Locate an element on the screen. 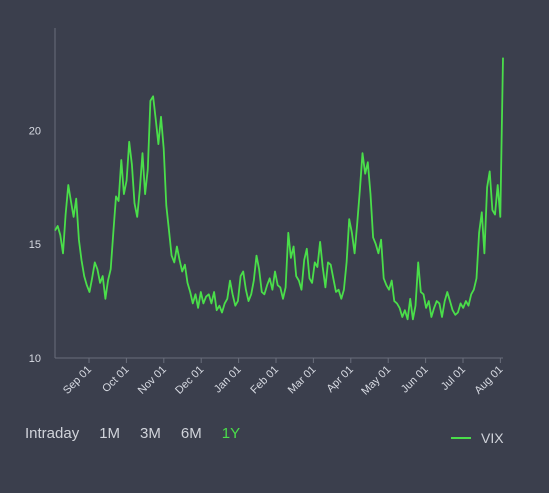  range-1m-button: 1M is located at coordinates (110, 433).